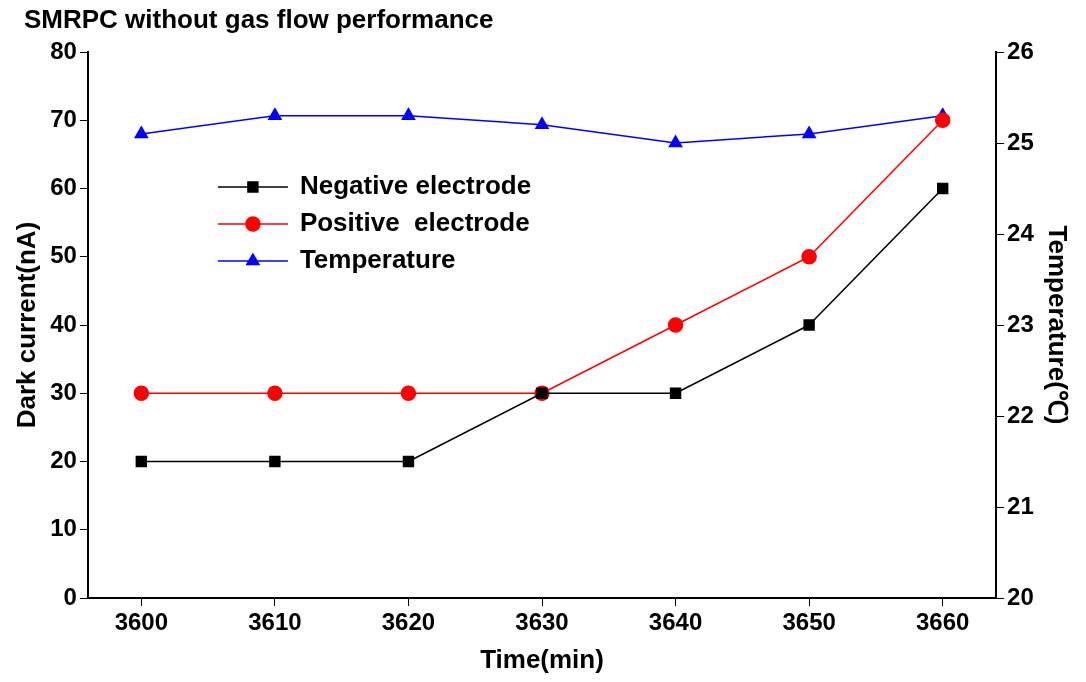  I want to click on legend-label: Temperature, so click(377, 259).